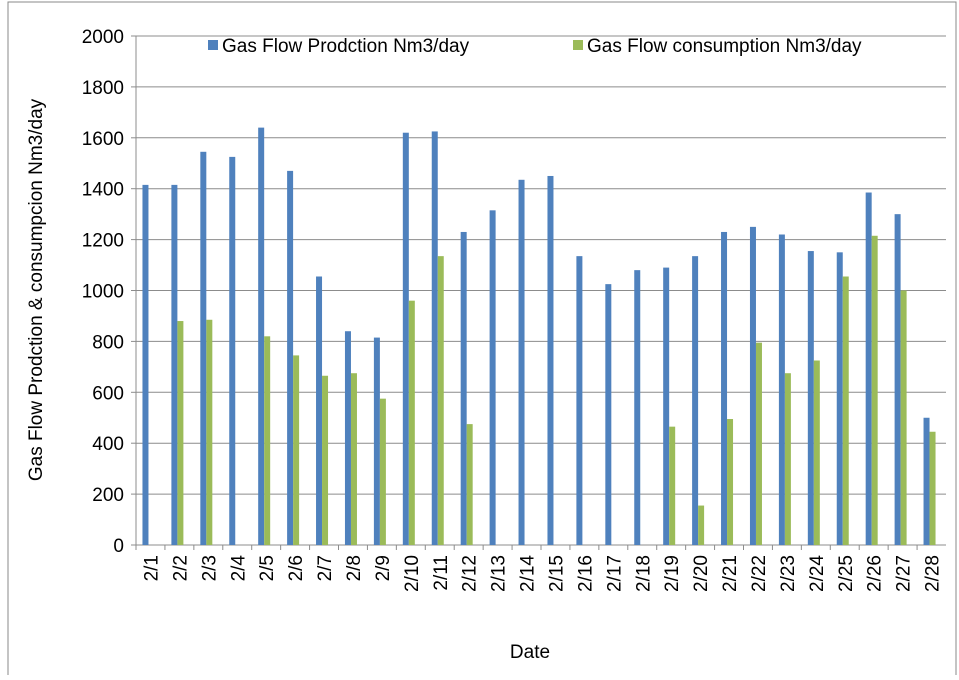 Image resolution: width=959 pixels, height=680 pixels. Describe the element at coordinates (36, 289) in the screenshot. I see `y-axis-title: Gas Flow Prodction & consumpcion Nm3/day` at that location.